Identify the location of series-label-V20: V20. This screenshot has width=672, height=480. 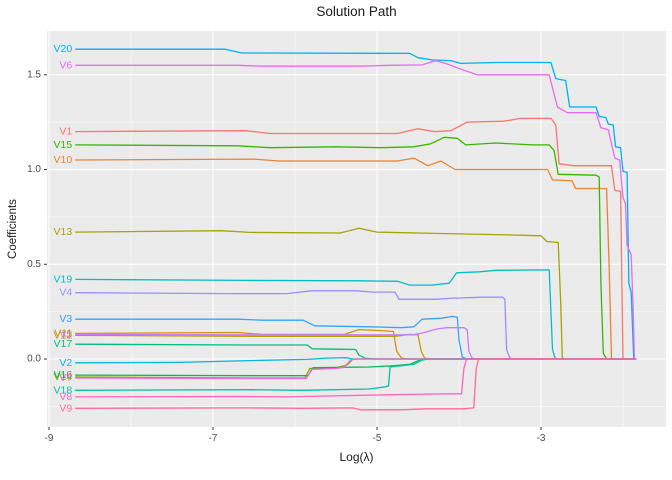
(63, 49).